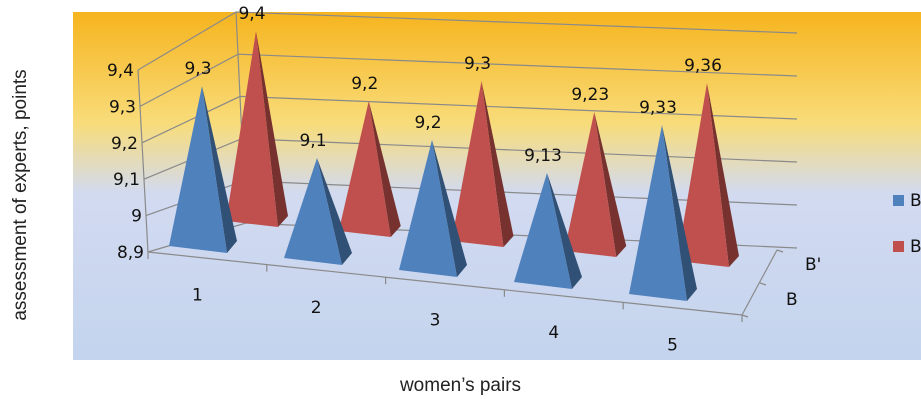  I want to click on x-tick-label: 4, so click(553, 333).